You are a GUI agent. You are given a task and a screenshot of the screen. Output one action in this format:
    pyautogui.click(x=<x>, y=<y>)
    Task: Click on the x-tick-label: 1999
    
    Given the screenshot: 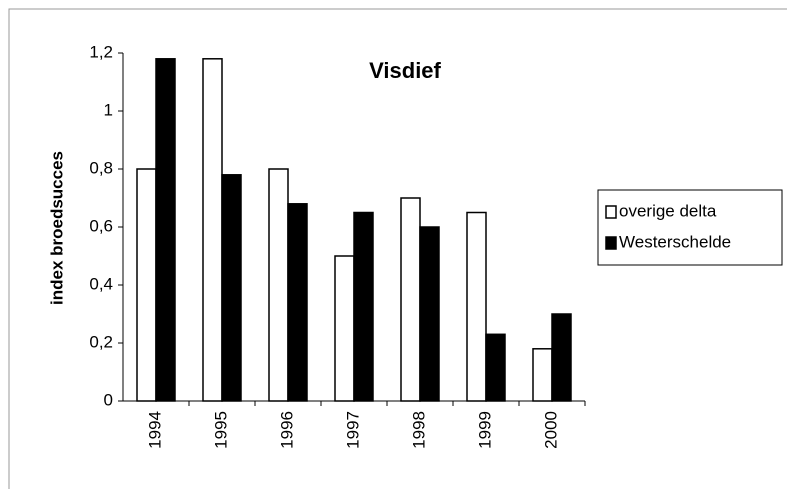 What is the action you would take?
    pyautogui.click(x=484, y=430)
    